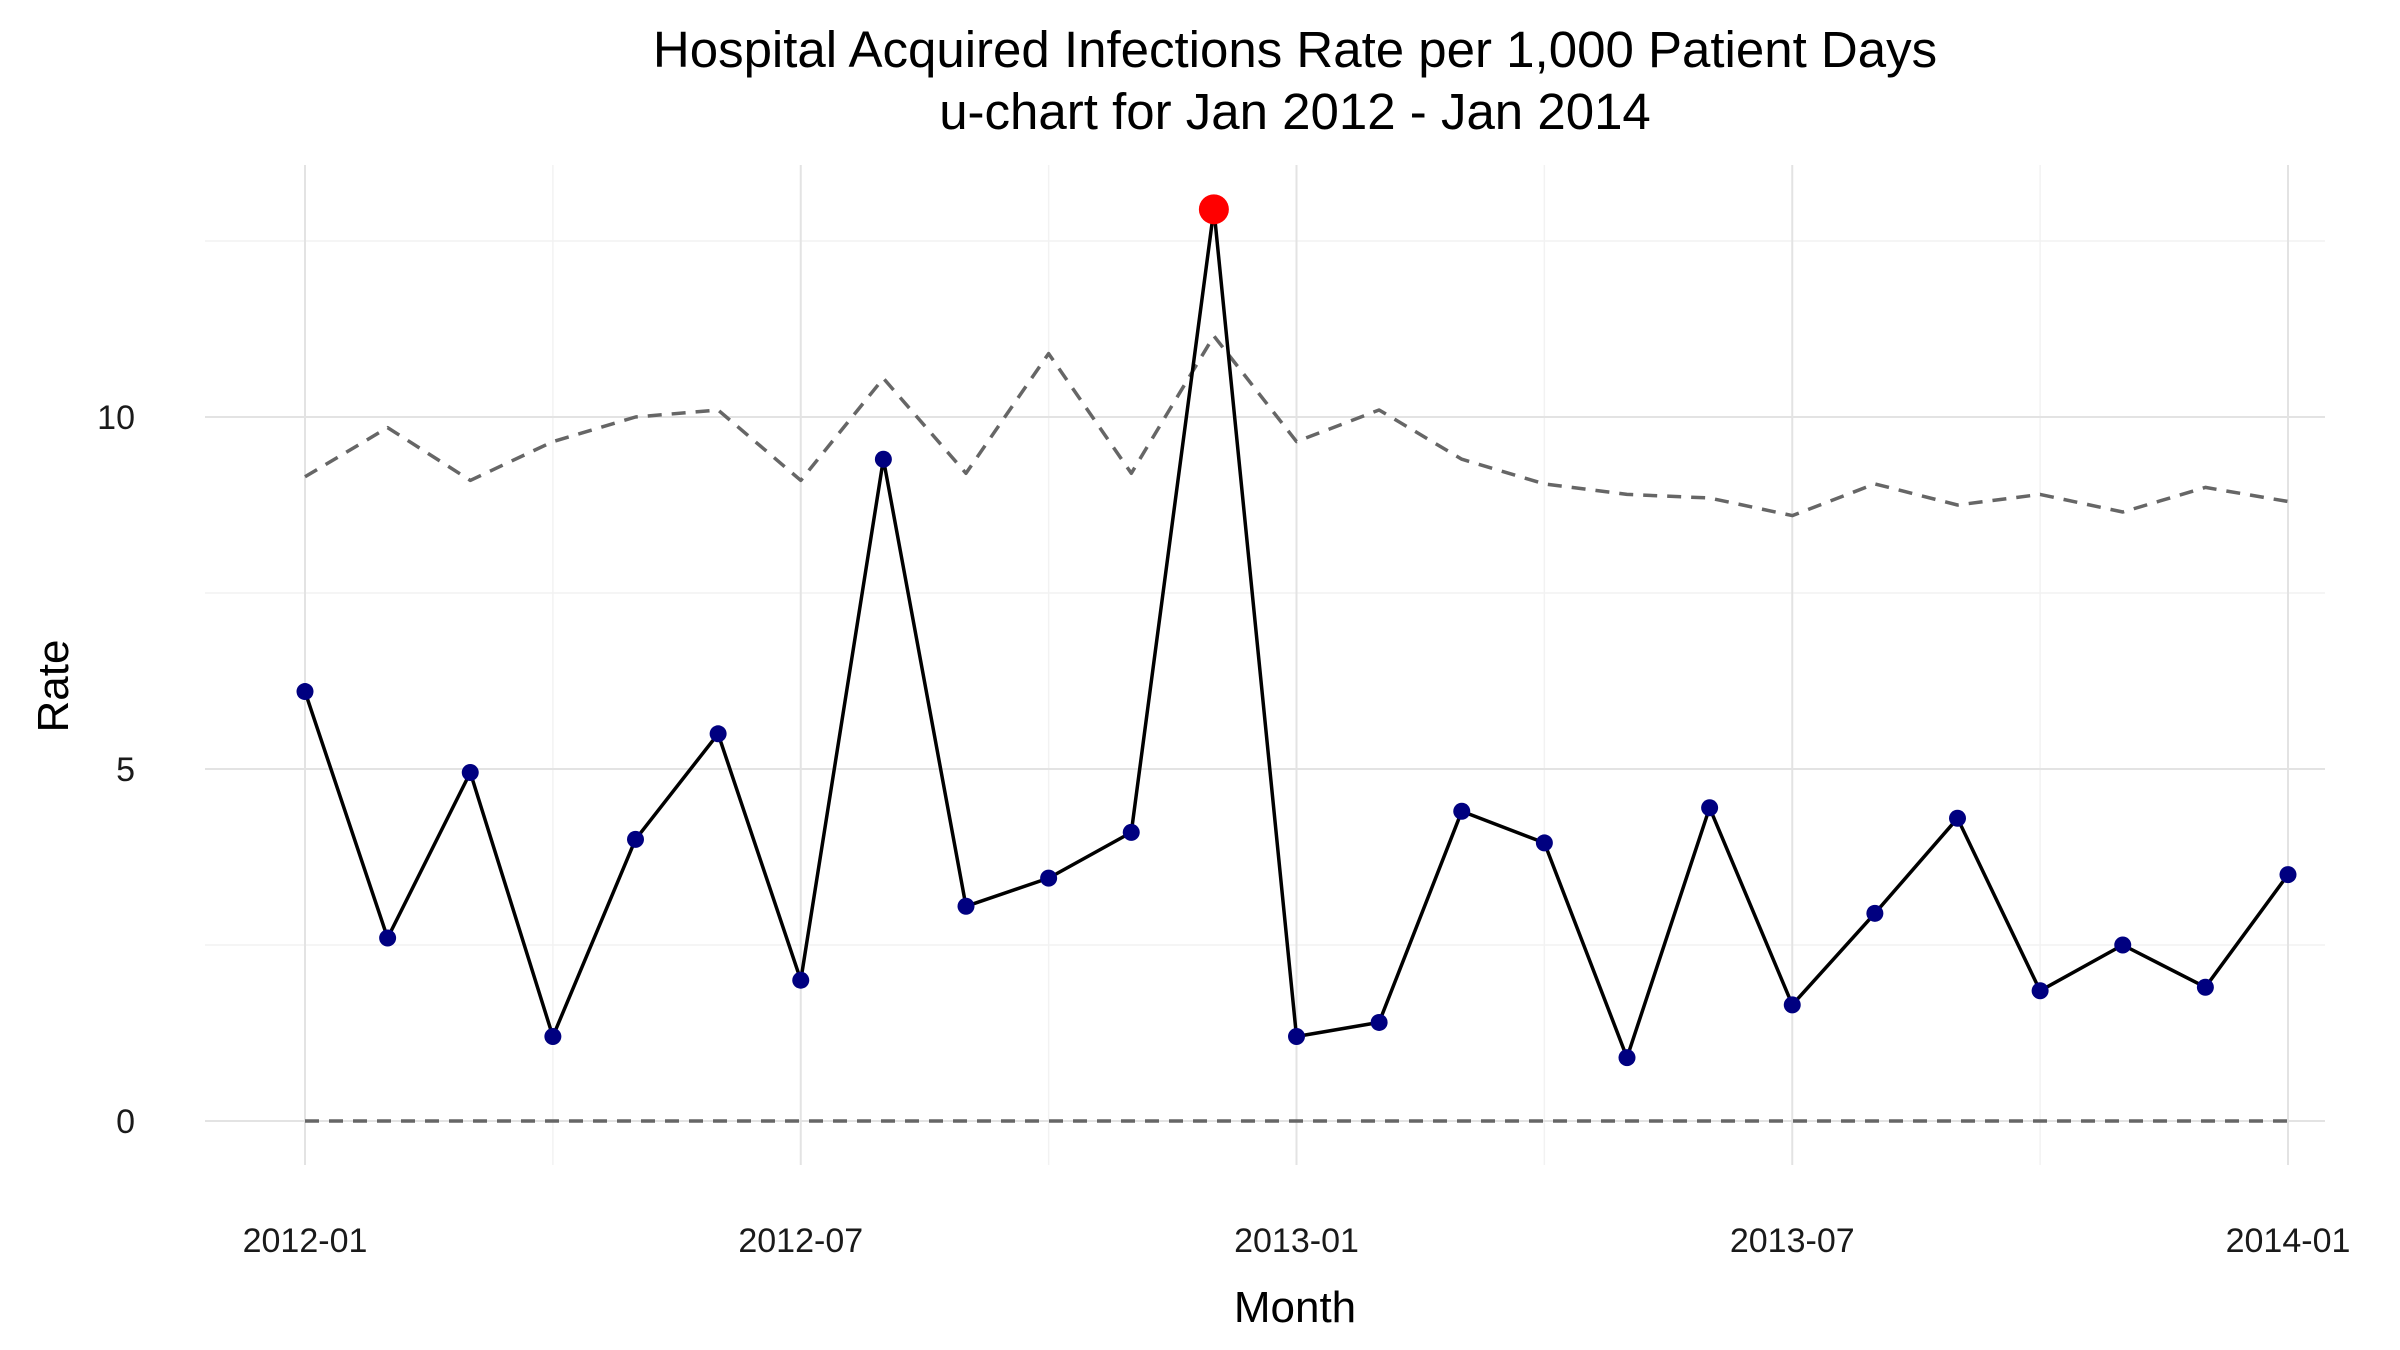 Image resolution: width=2400 pixels, height=1350 pixels. Describe the element at coordinates (125, 1122) in the screenshot. I see `y-tick-label: 0` at that location.